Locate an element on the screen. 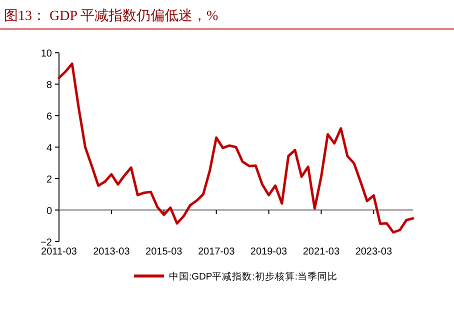 The width and height of the screenshot is (454, 330). x-tick-label: 2021-03 is located at coordinates (321, 252).